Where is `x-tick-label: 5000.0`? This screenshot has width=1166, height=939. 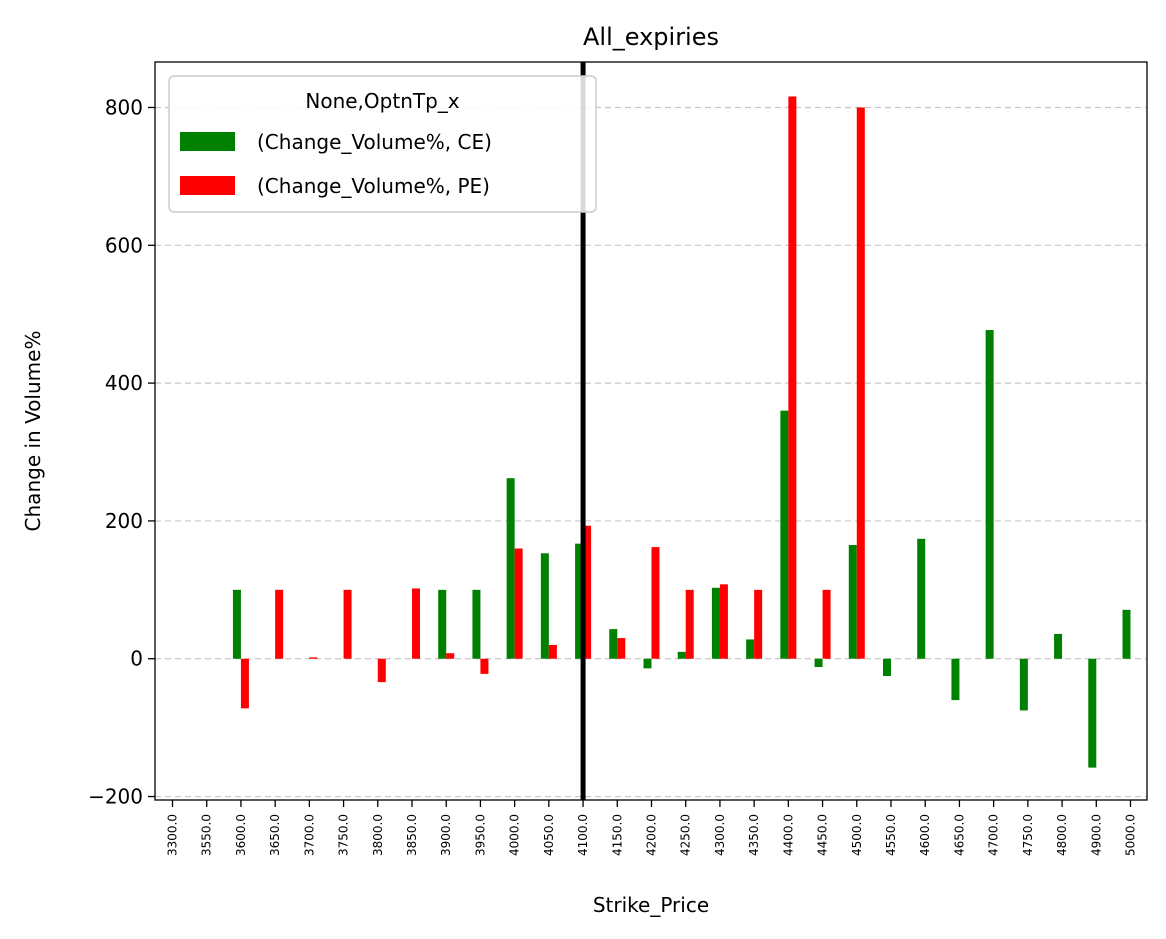 x-tick-label: 5000.0 is located at coordinates (1131, 835).